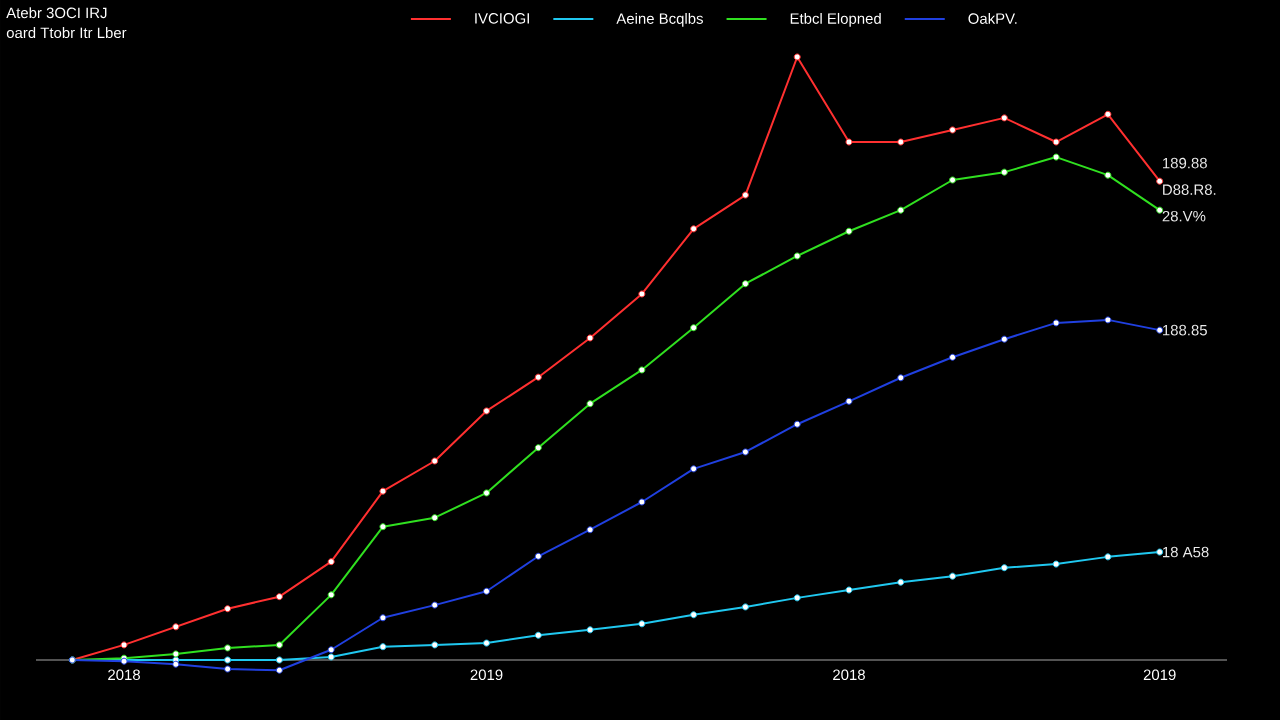 This screenshot has height=720, width=1280. I want to click on legend-label: OakPV., so click(992, 18).